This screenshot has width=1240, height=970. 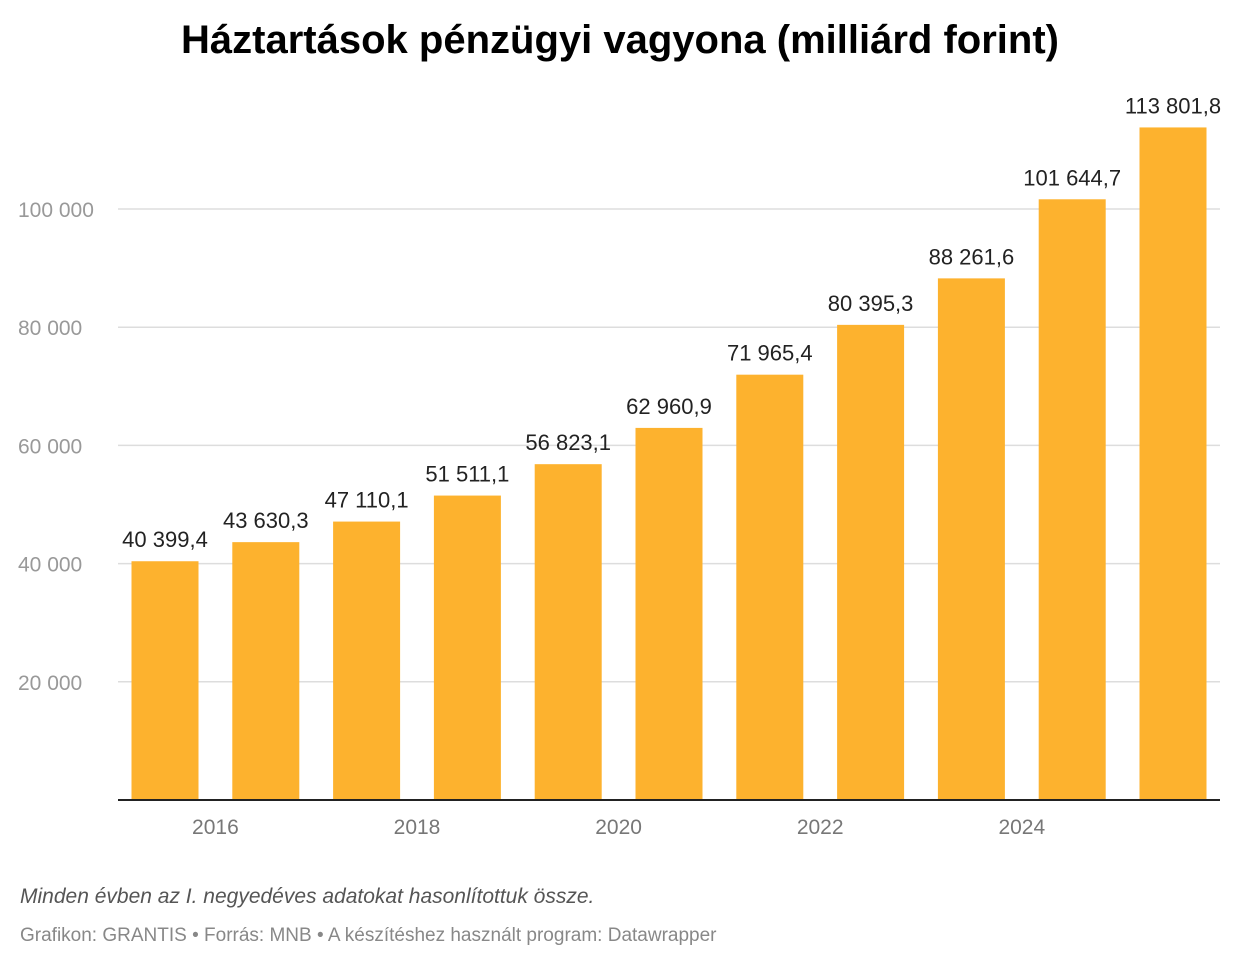 What do you see at coordinates (1173, 464) in the screenshot?
I see `bar-2025` at bounding box center [1173, 464].